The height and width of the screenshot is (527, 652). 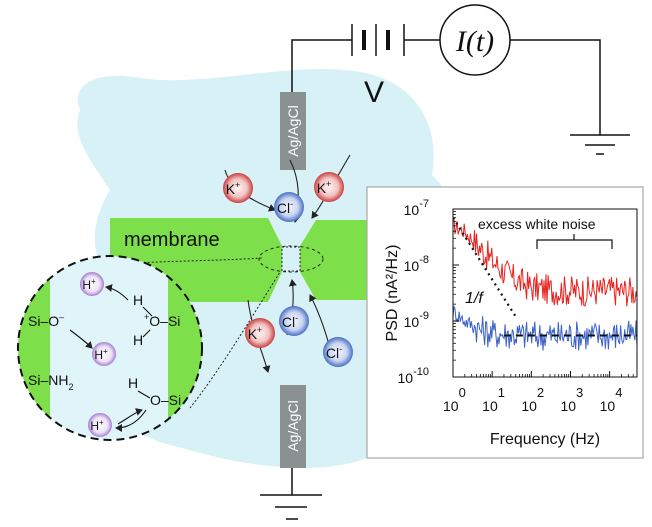 I want to click on electrode-top, so click(x=293, y=131).